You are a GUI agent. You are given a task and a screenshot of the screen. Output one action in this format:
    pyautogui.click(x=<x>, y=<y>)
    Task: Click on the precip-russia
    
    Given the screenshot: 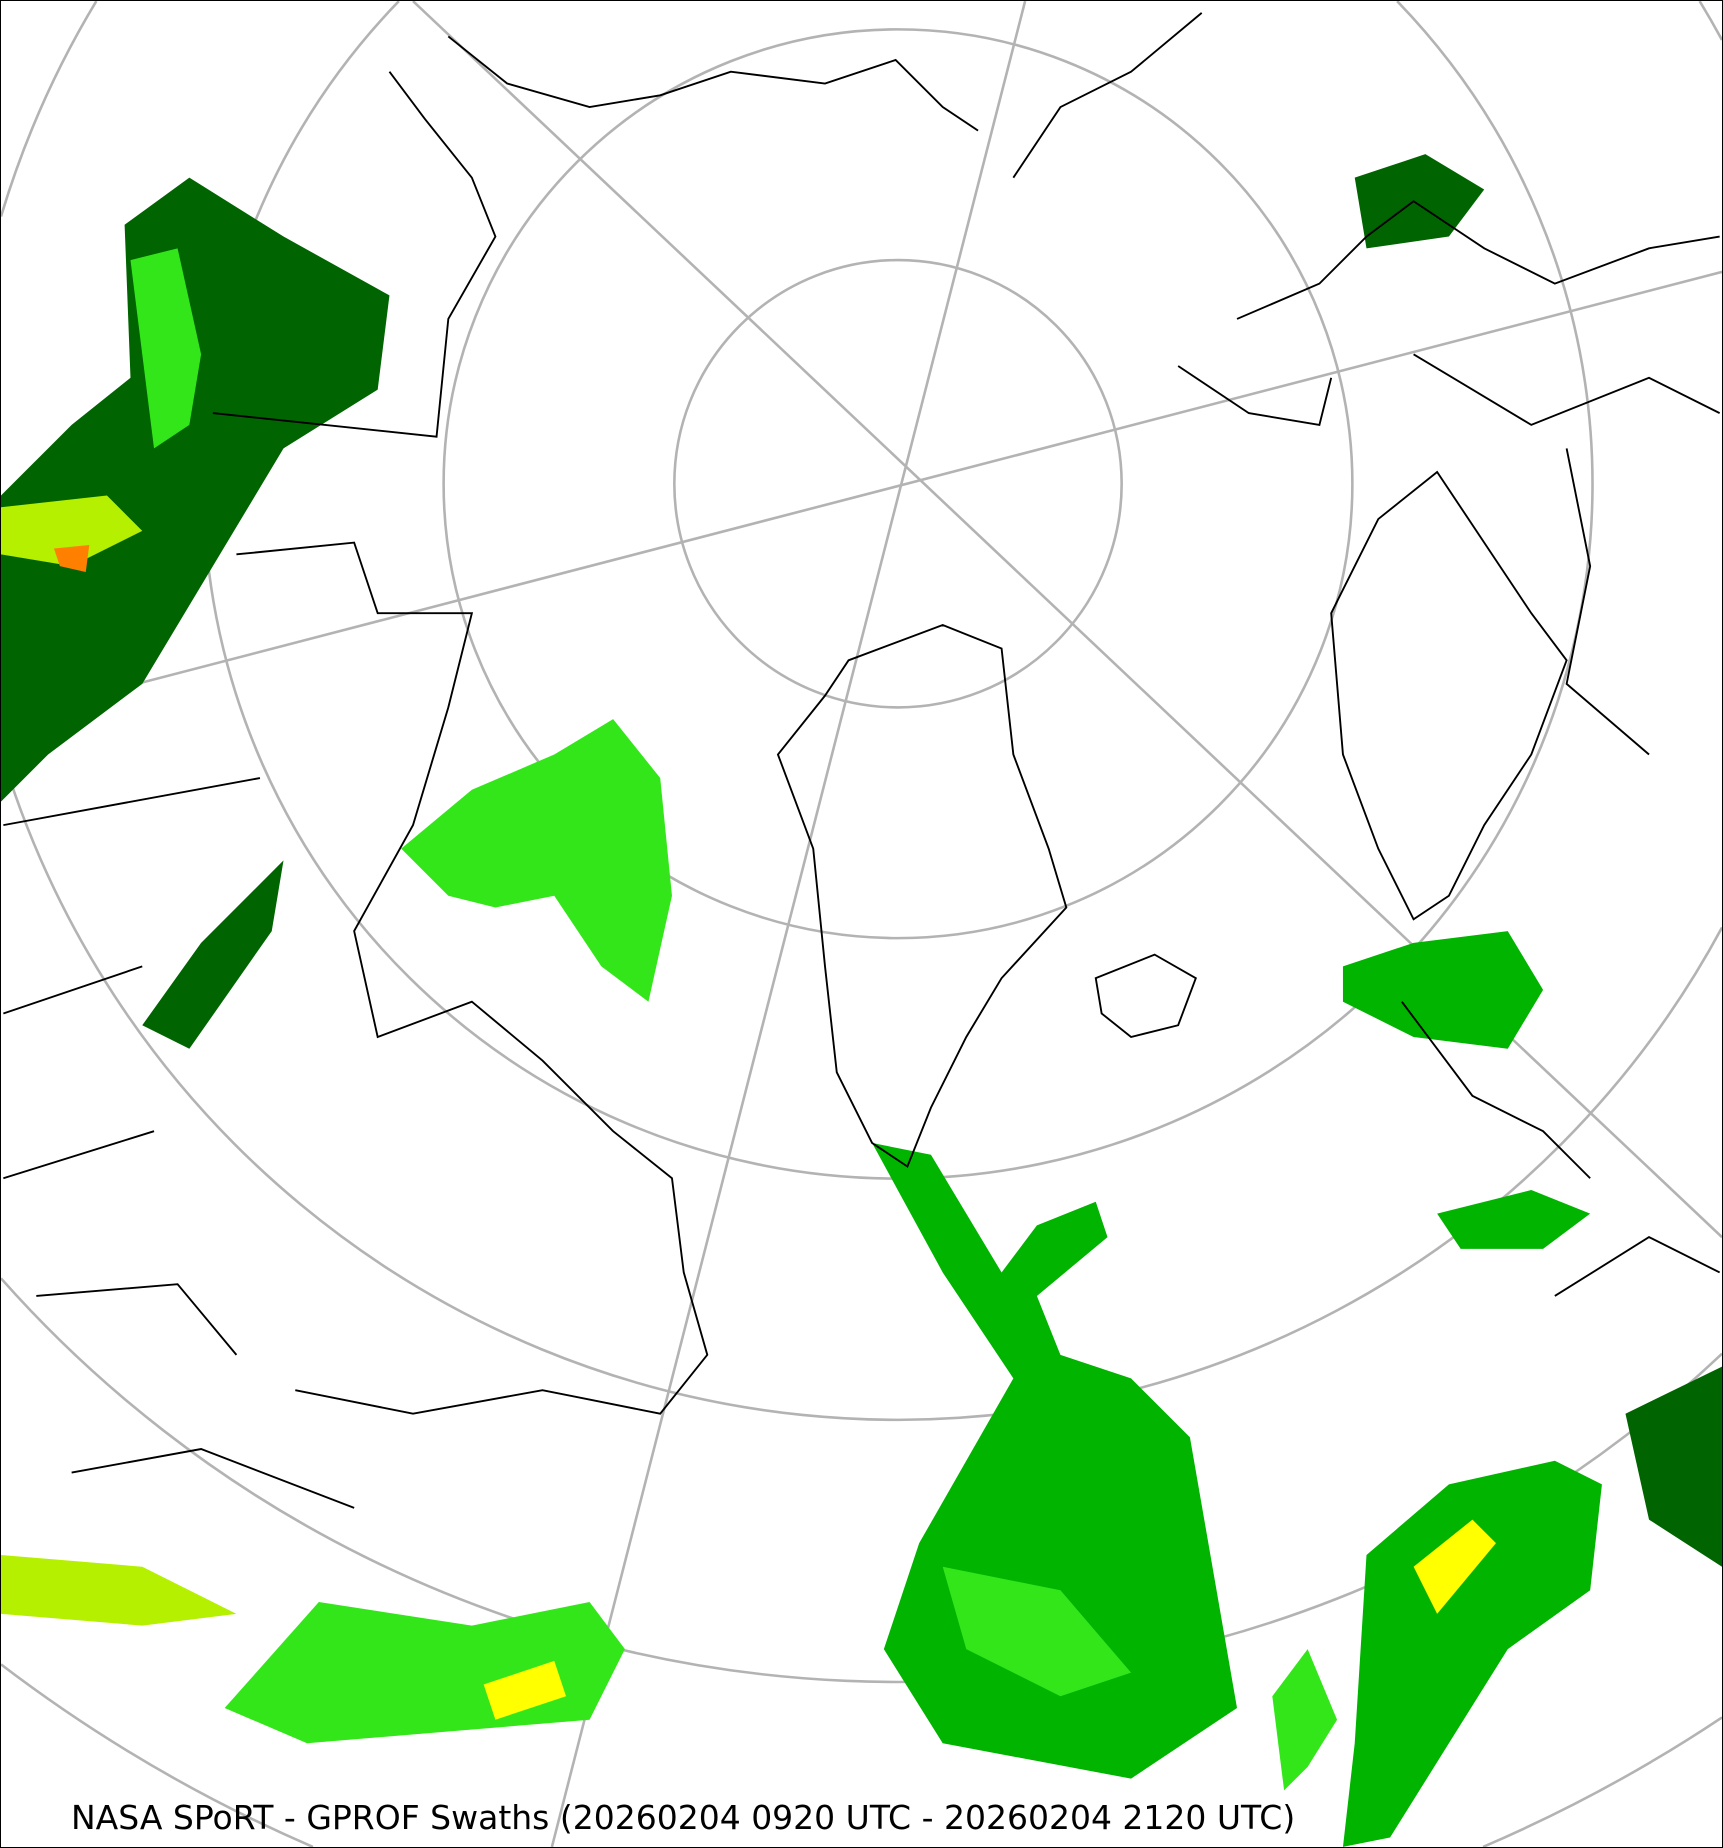 What is the action you would take?
    pyautogui.click(x=1419, y=201)
    